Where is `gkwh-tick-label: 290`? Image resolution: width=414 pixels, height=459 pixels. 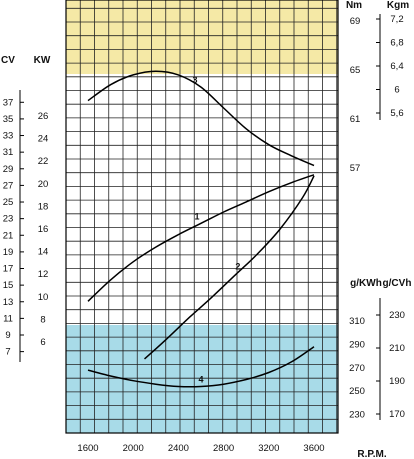
gkwh-tick-label: 290 is located at coordinates (357, 344).